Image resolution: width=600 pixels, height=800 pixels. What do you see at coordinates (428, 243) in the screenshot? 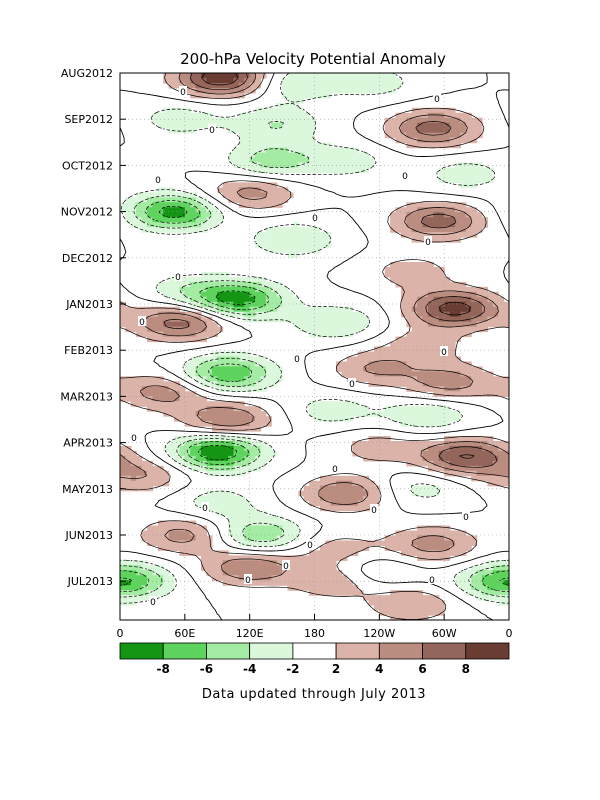
I see `zero-contour-label: 0` at bounding box center [428, 243].